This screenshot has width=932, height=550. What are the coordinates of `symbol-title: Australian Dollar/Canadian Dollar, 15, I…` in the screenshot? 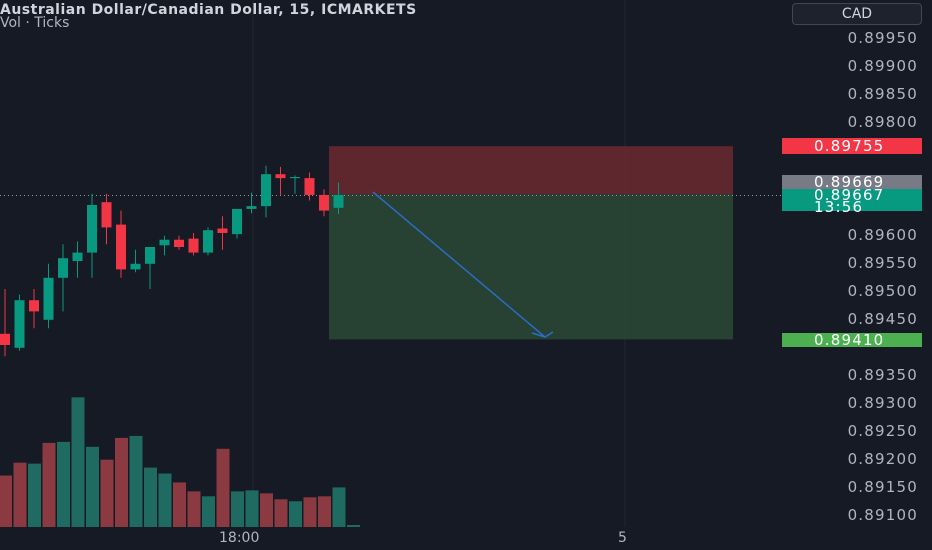 It's located at (208, 10).